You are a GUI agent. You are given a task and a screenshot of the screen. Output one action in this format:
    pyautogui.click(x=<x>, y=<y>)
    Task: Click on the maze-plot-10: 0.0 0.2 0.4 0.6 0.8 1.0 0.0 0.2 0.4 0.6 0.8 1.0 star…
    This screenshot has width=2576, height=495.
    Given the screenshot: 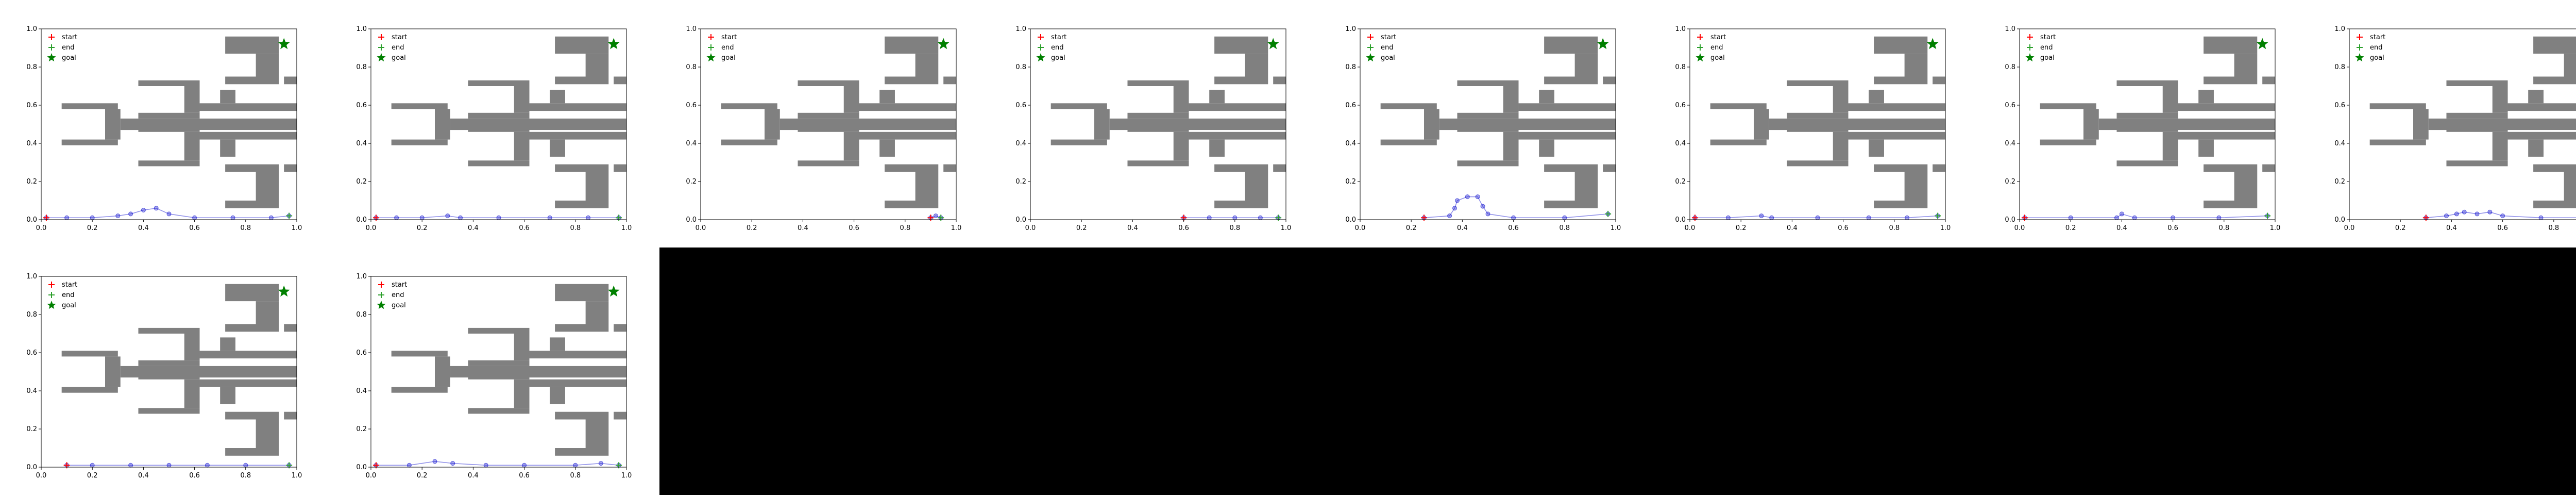 What is the action you would take?
    pyautogui.click(x=494, y=371)
    